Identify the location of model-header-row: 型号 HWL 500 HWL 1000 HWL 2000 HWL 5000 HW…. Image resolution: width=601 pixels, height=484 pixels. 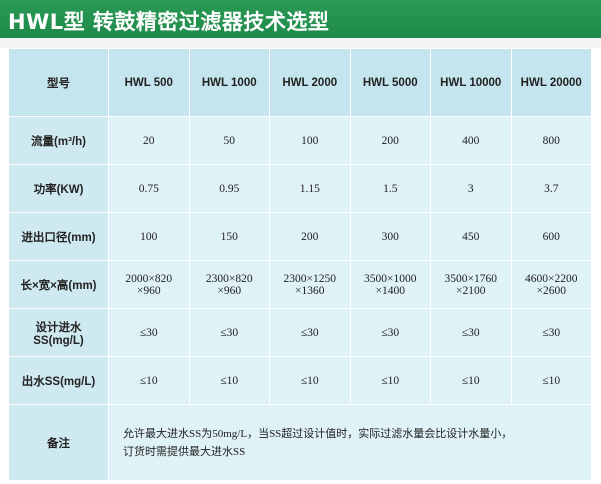
(300, 82).